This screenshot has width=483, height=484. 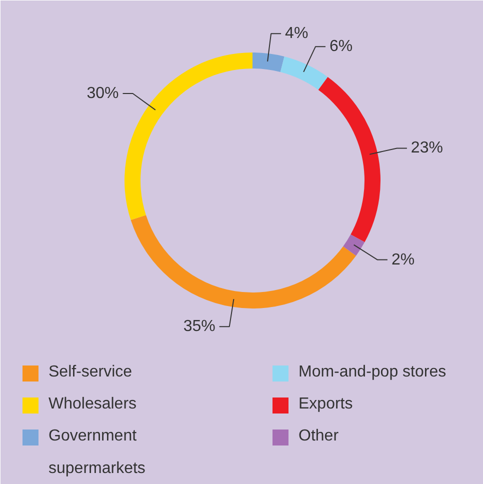 What do you see at coordinates (426, 148) in the screenshot?
I see `data-label: 23%` at bounding box center [426, 148].